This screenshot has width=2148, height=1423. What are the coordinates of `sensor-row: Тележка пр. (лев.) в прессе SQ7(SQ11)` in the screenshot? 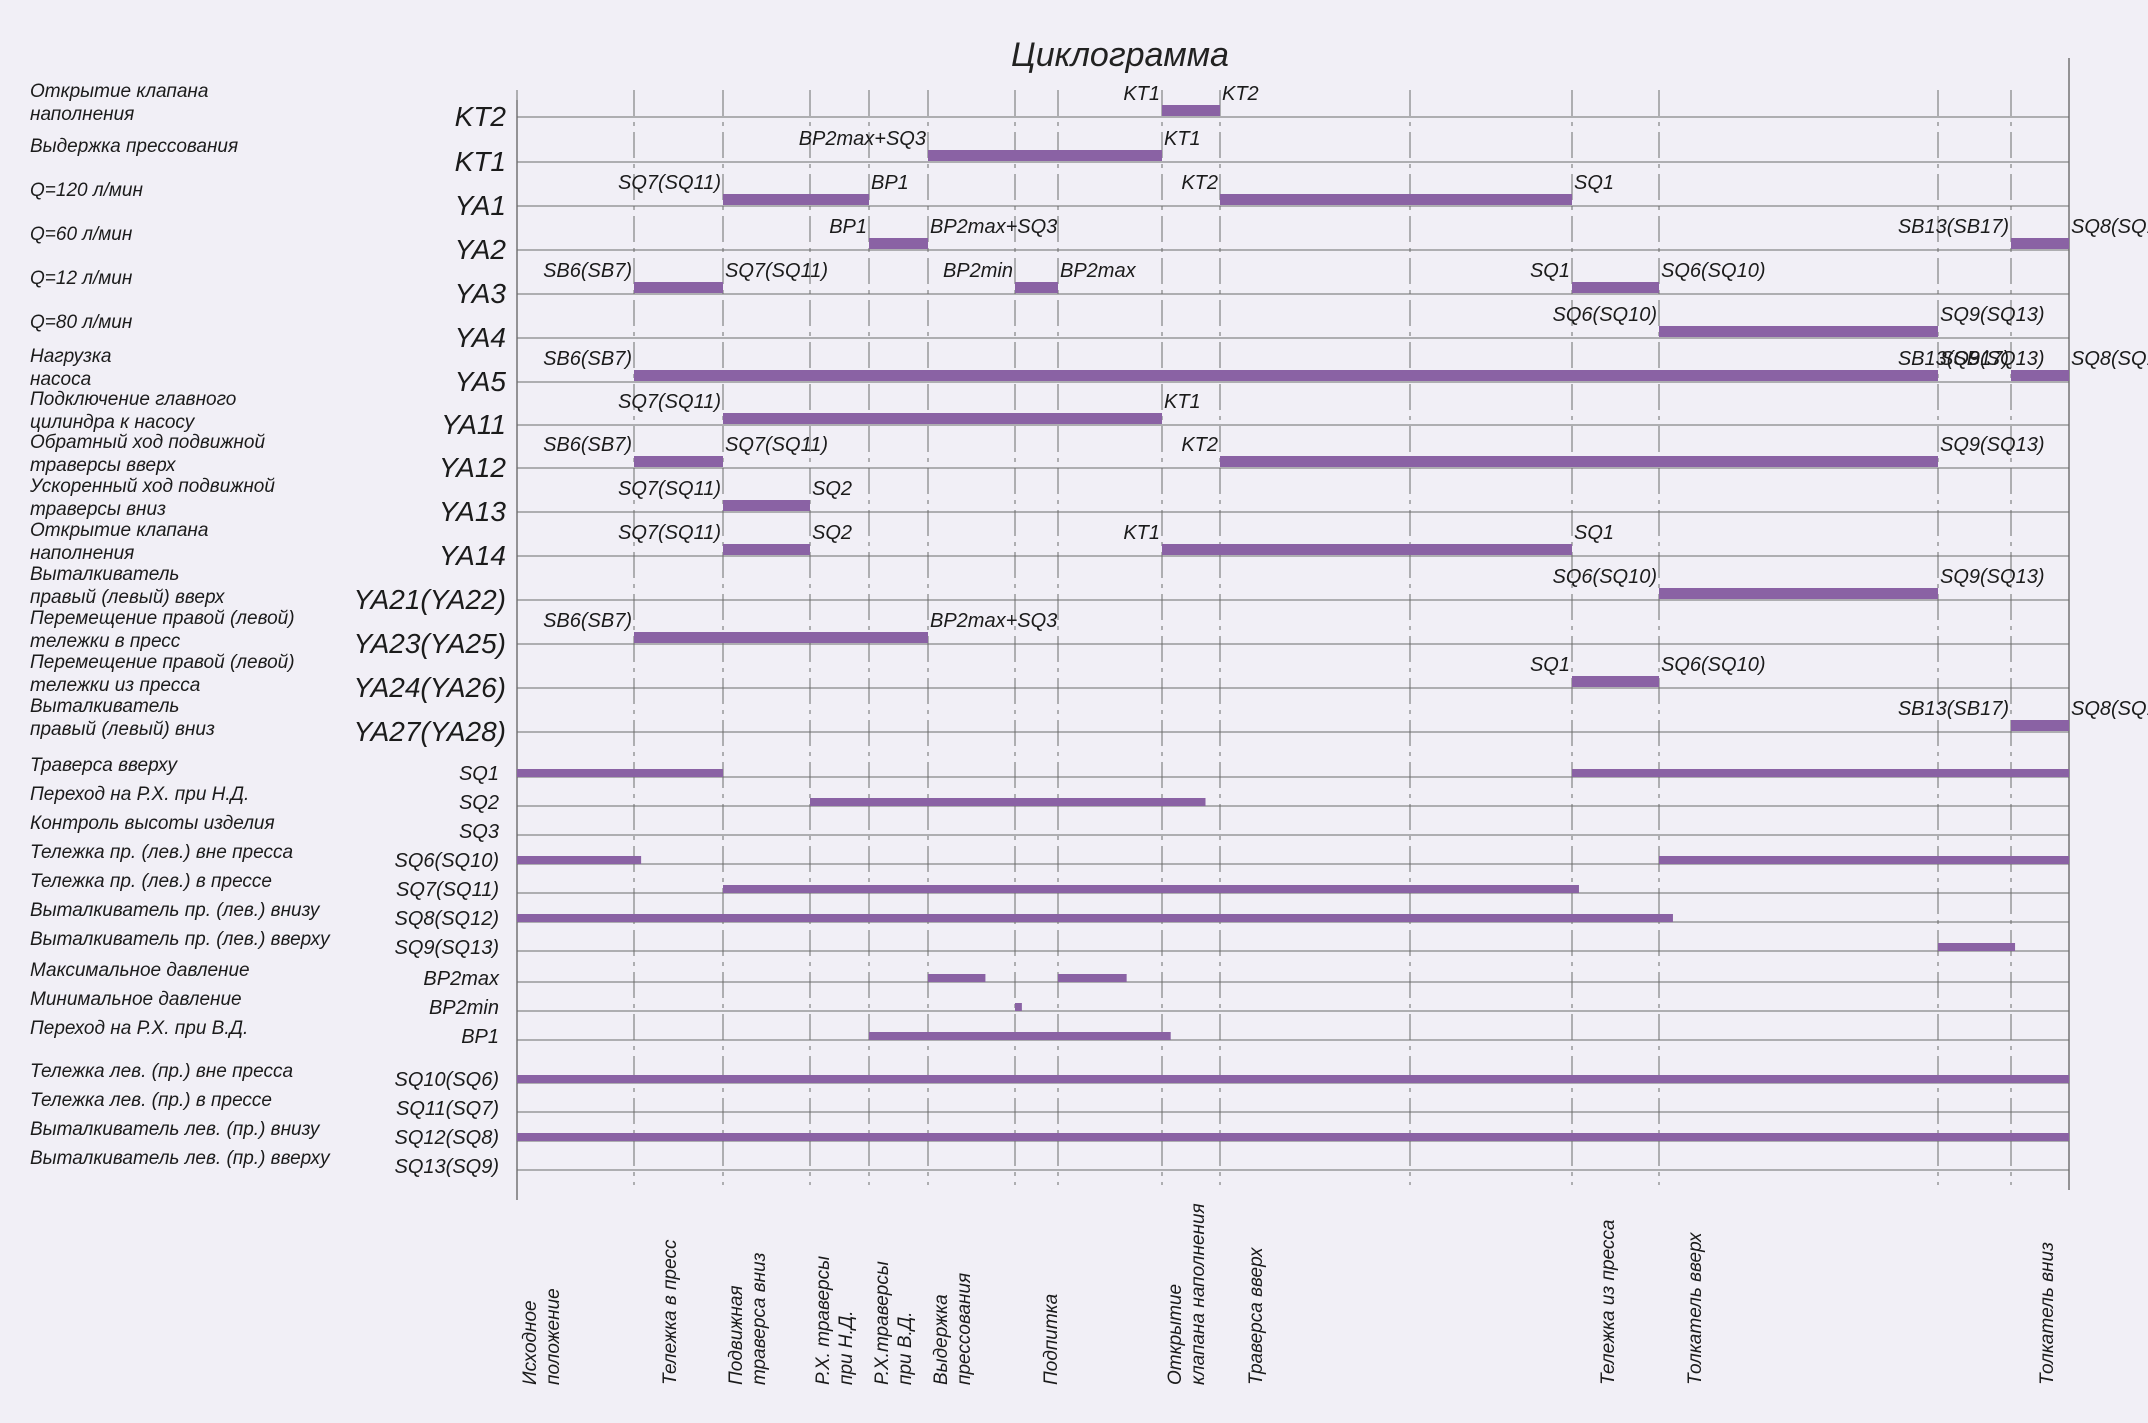 It's located at (1049, 886).